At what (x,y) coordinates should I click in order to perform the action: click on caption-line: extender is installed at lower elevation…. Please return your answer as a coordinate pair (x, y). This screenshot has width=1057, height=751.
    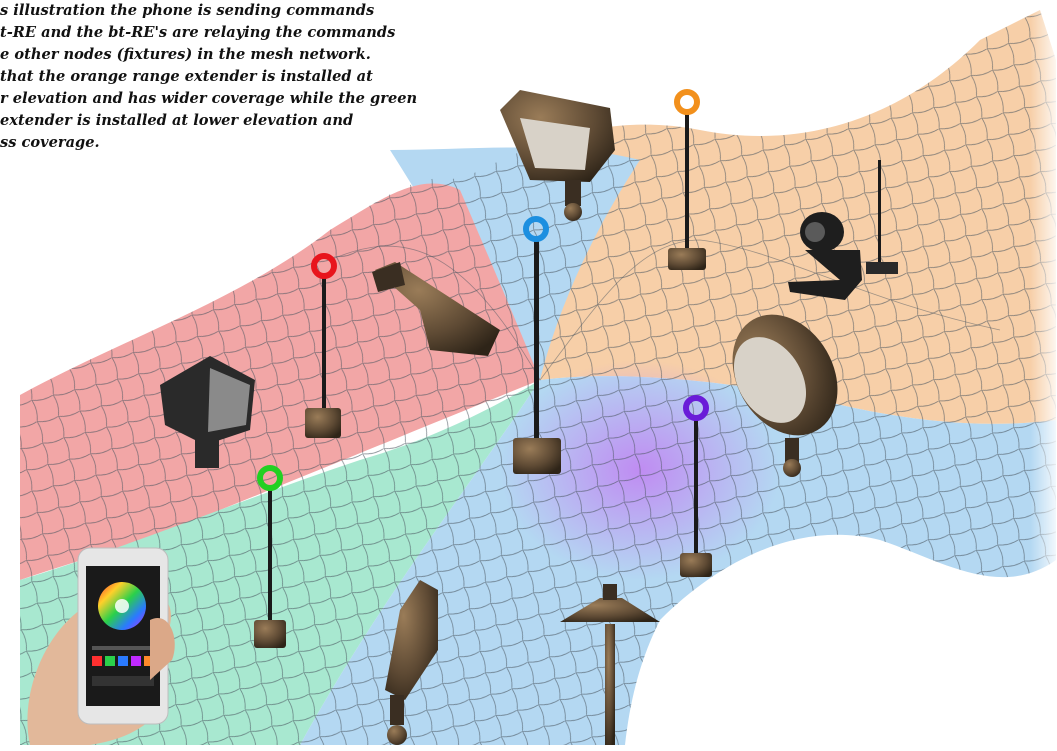
    Looking at the image, I should click on (177, 120).